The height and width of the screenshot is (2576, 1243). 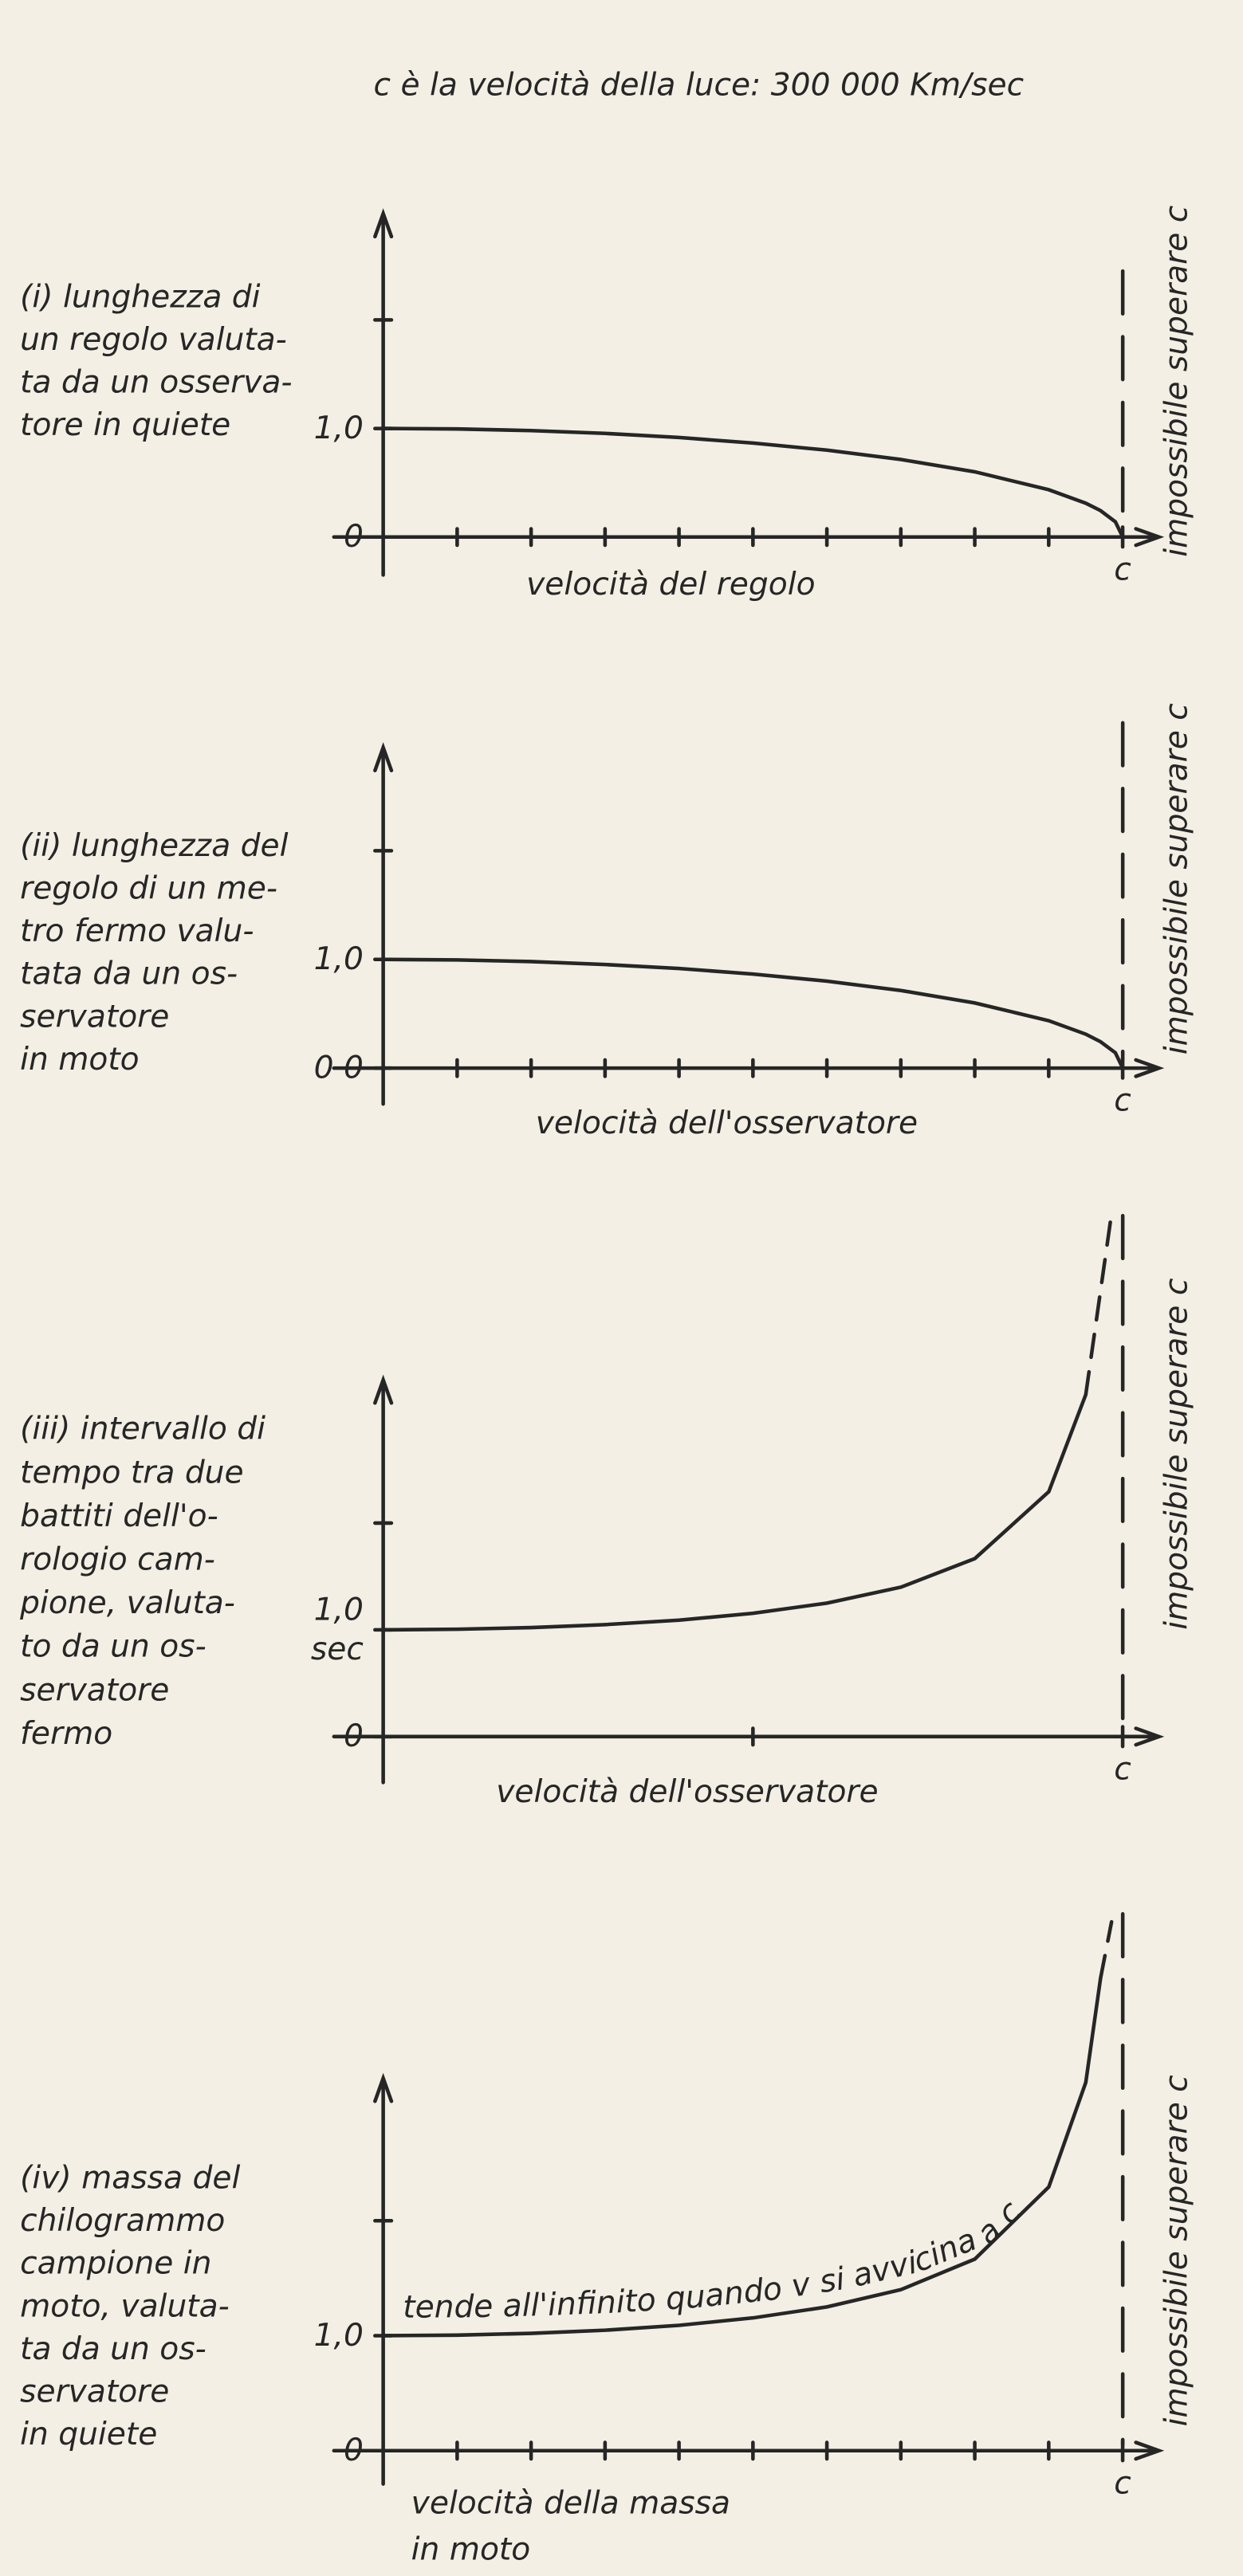 I want to click on panel-label: battiti dell'o-, so click(x=119, y=1516).